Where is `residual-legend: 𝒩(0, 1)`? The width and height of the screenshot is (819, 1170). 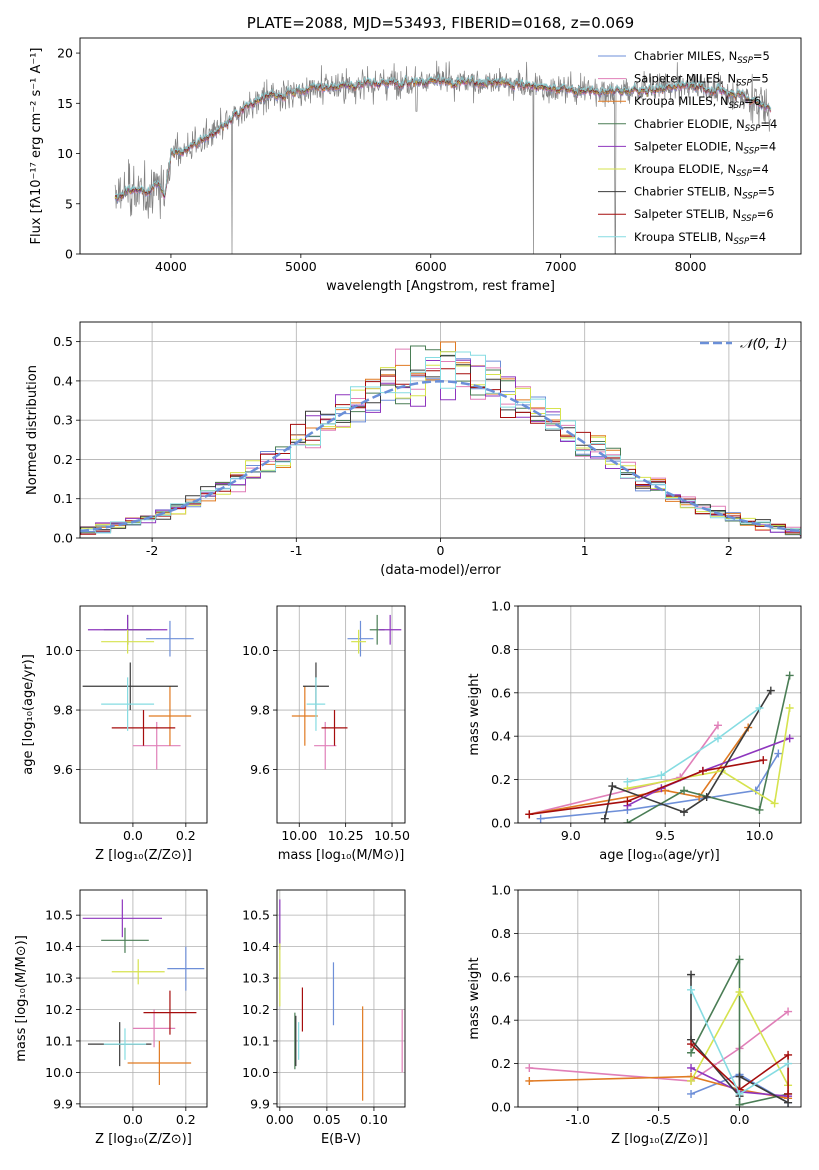 residual-legend: 𝒩(0, 1) is located at coordinates (743, 344).